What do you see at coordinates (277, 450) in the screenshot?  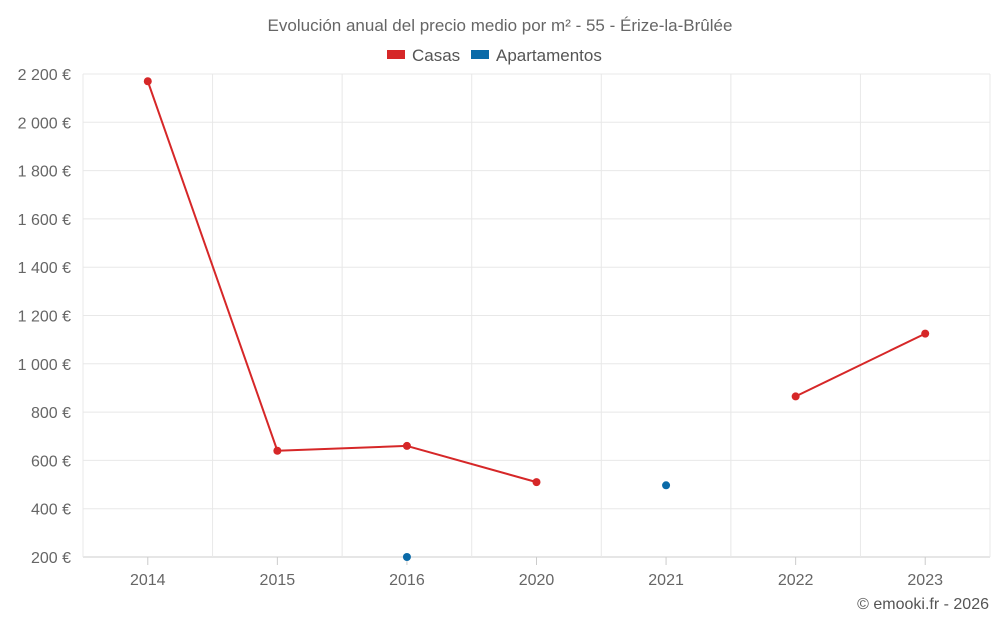 I see `data-point-casas-2015` at bounding box center [277, 450].